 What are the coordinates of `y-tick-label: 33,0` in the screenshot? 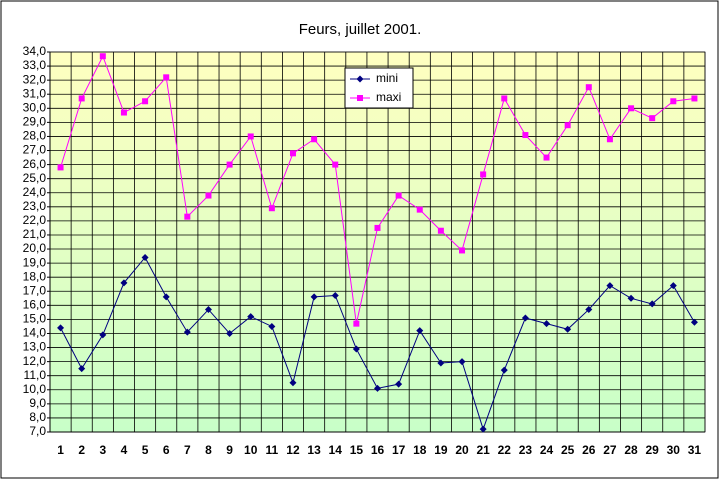 It's located at (35, 65).